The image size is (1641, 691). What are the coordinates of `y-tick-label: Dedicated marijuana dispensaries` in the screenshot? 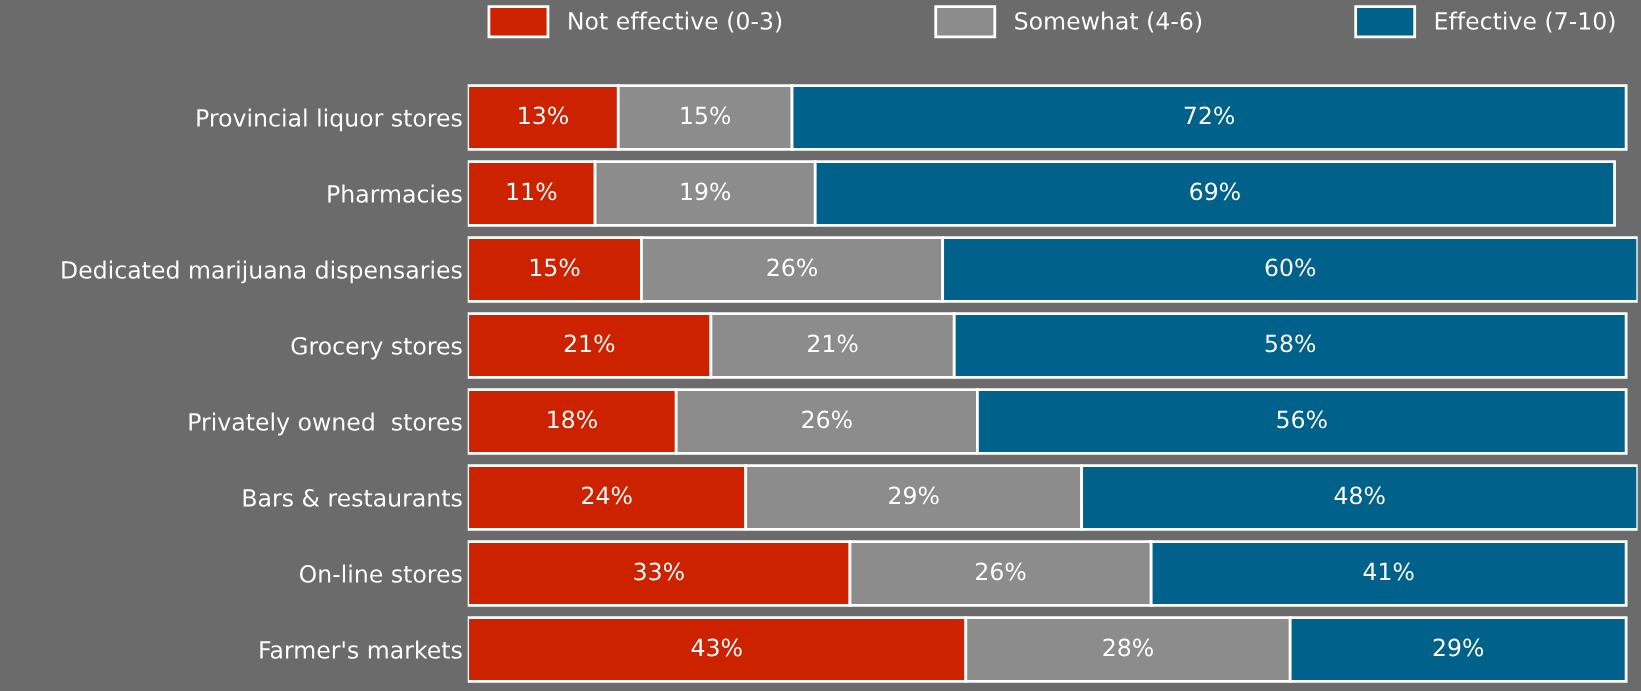 It's located at (262, 272).